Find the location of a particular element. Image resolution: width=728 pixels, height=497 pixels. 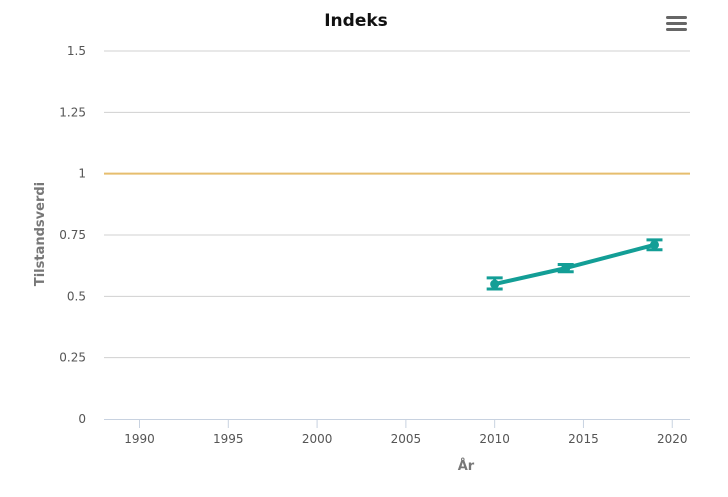

y-axis-title: Tilstandsverdi is located at coordinates (40, 234).